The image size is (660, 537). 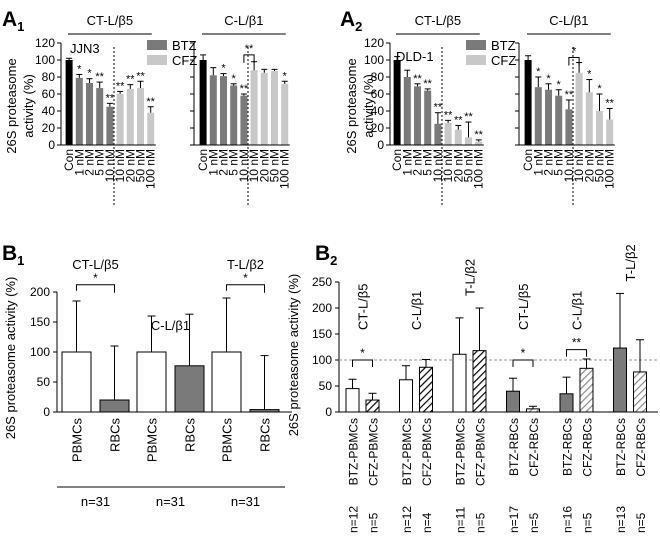 I want to click on a1-x-tick-label: 100 nM, so click(x=151, y=169).